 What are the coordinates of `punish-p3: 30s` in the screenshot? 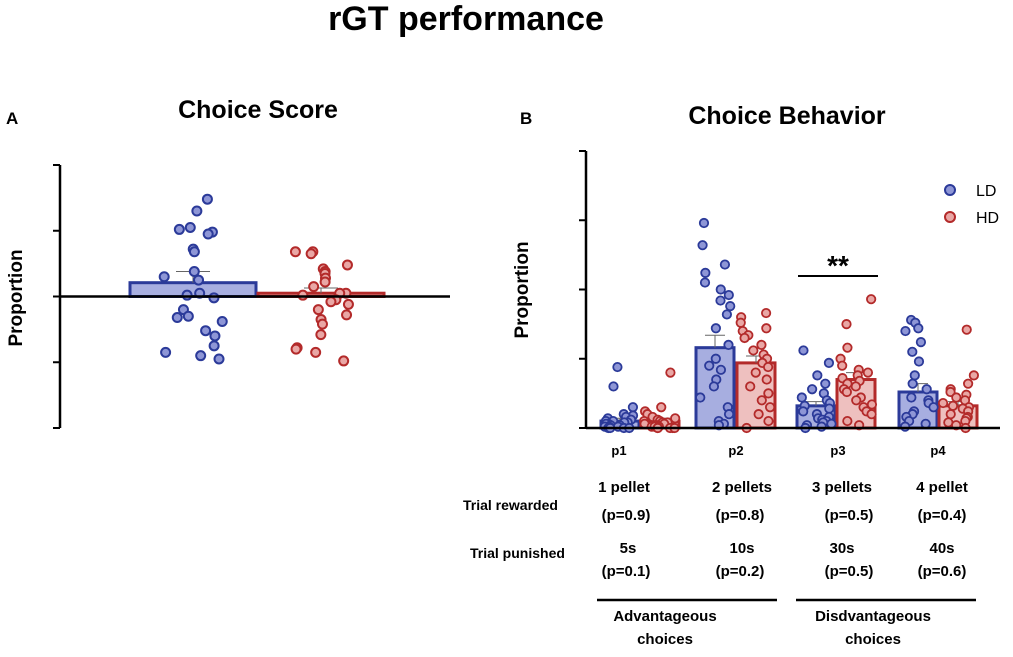 It's located at (841, 548).